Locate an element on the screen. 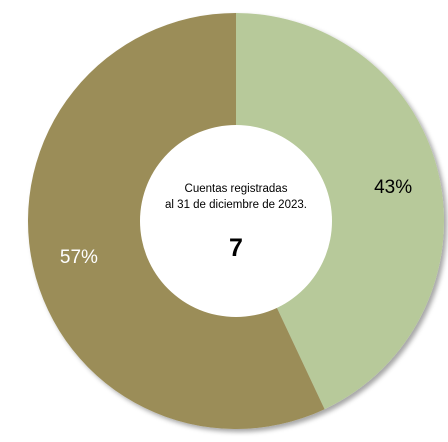 This screenshot has height=442, width=448. slice-label-1: 43% is located at coordinates (393, 187).